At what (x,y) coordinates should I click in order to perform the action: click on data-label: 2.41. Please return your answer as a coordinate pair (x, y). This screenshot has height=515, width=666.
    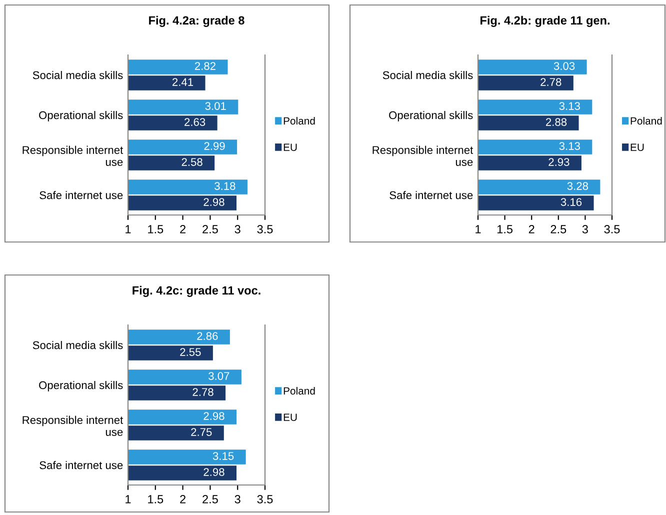
    Looking at the image, I should click on (183, 82).